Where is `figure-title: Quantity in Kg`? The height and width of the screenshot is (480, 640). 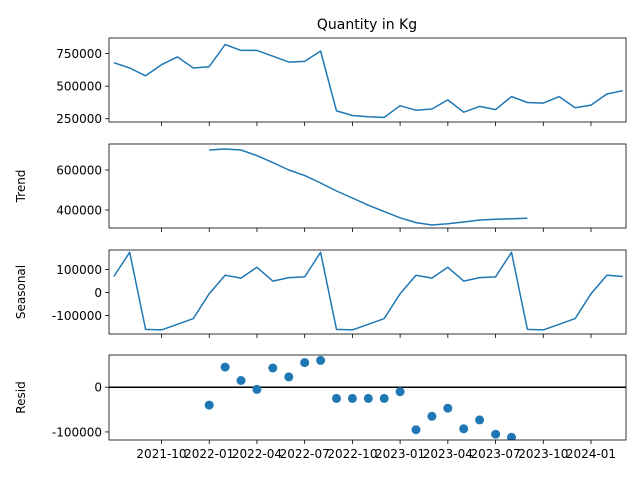 figure-title: Quantity in Kg is located at coordinates (367, 25).